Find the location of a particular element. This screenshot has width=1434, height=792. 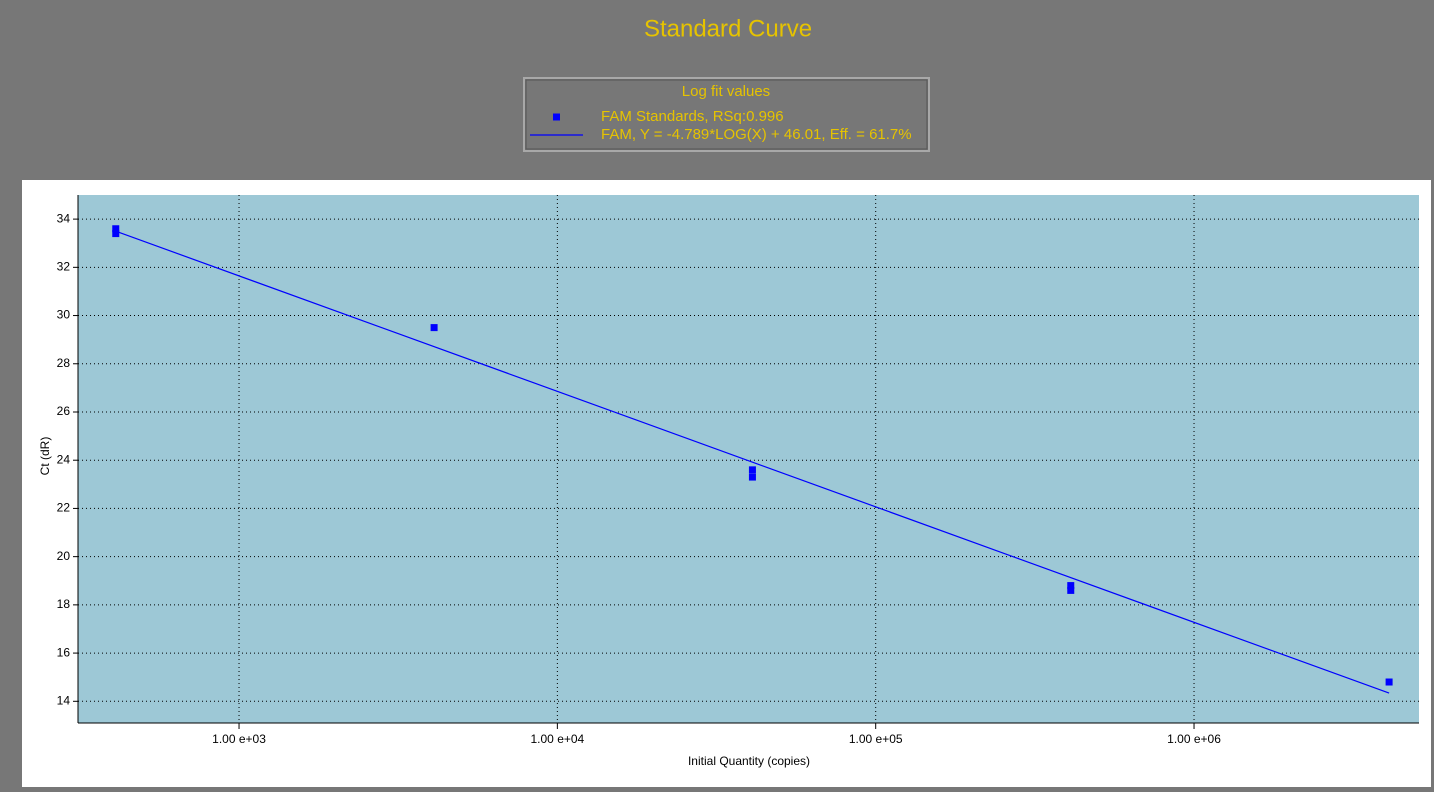

x-tick-label: 1.00 e+03 is located at coordinates (239, 739).